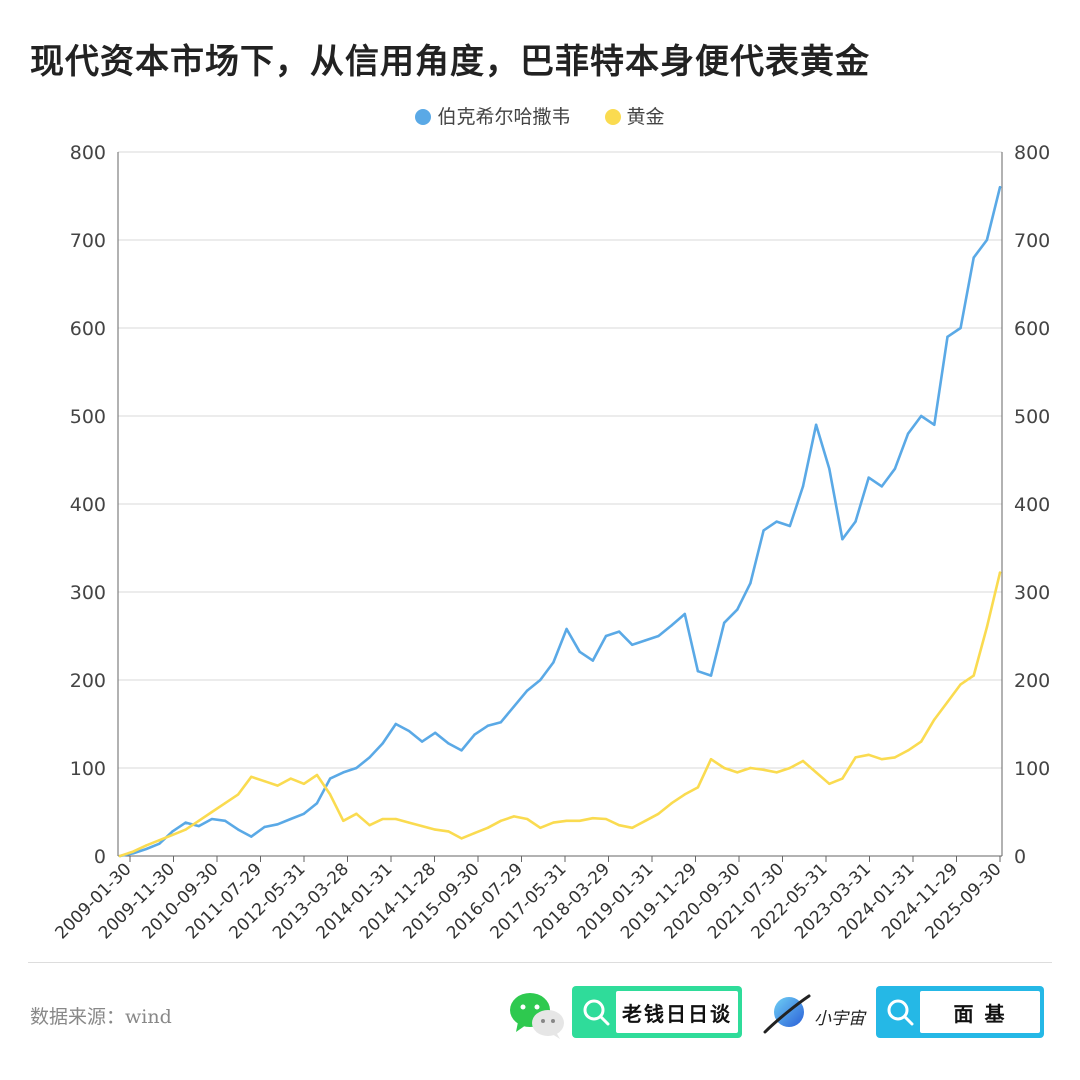 This screenshot has width=1080, height=1080. What do you see at coordinates (88, 505) in the screenshot?
I see `y-tick-label-left: 400` at bounding box center [88, 505].